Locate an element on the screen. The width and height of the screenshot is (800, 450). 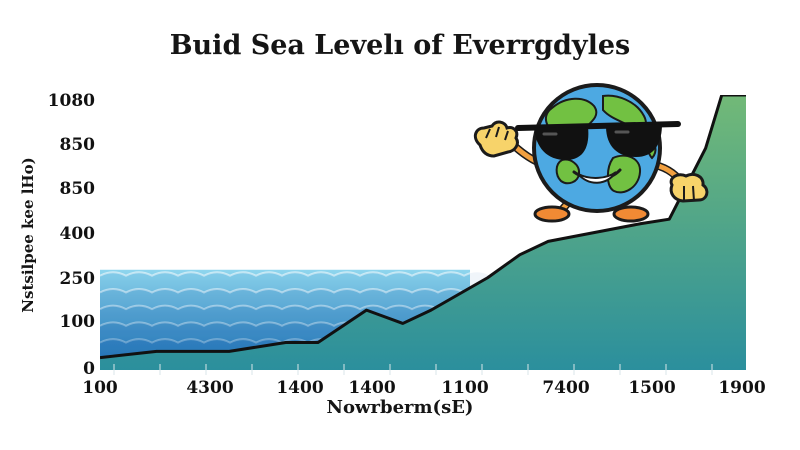
y-tick-label: 250 is located at coordinates (78, 279).